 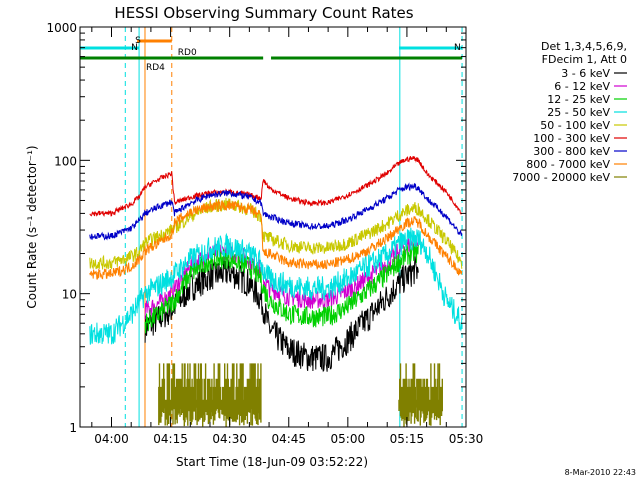 I want to click on legend-label-2: 12 - 25 keV, so click(x=578, y=99).